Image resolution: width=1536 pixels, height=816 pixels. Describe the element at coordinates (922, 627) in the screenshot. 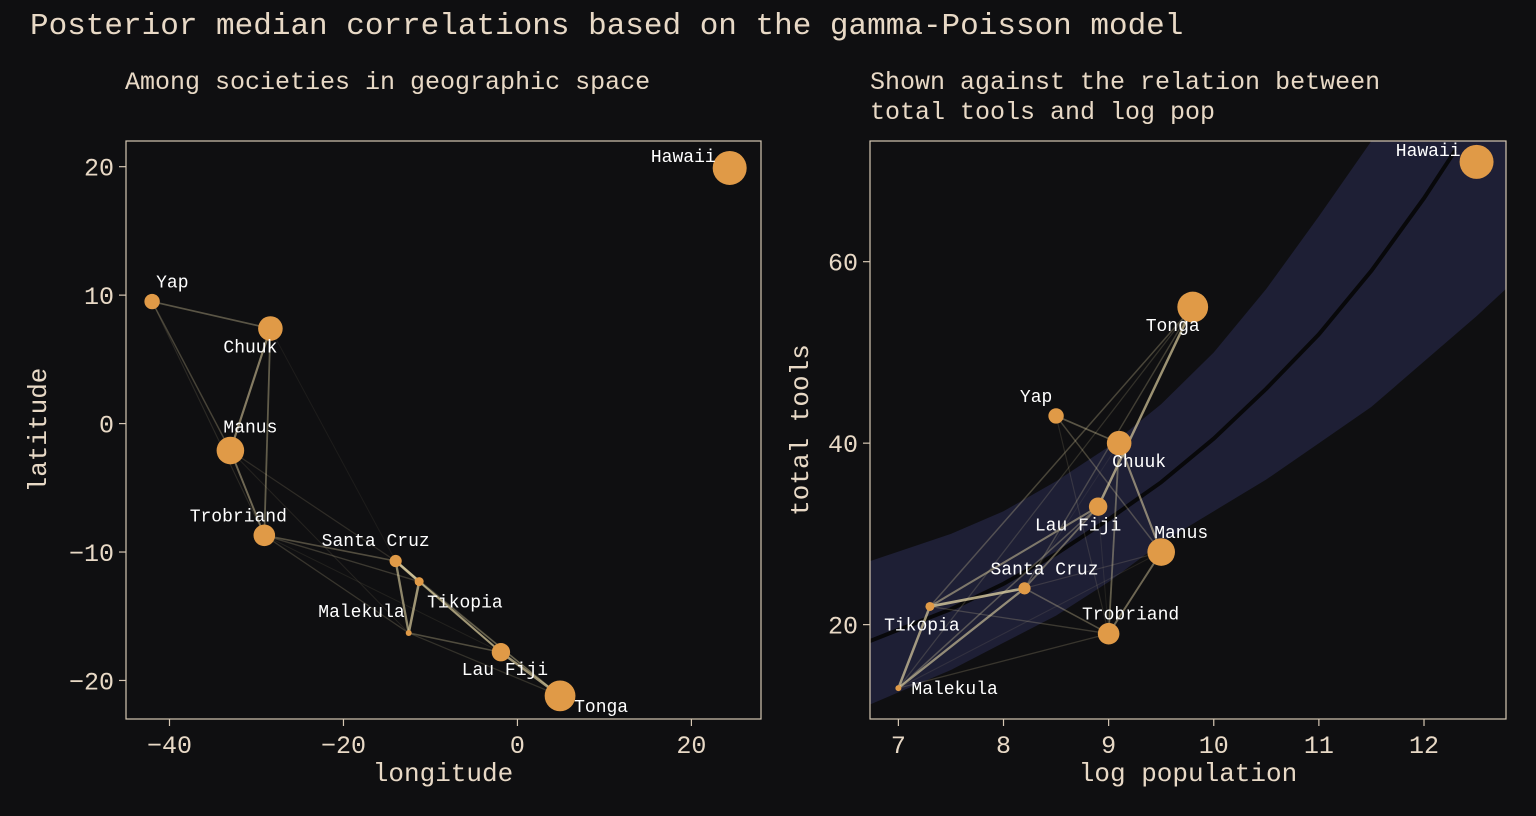

I see `tools-label-tikopia: Tikopia` at that location.